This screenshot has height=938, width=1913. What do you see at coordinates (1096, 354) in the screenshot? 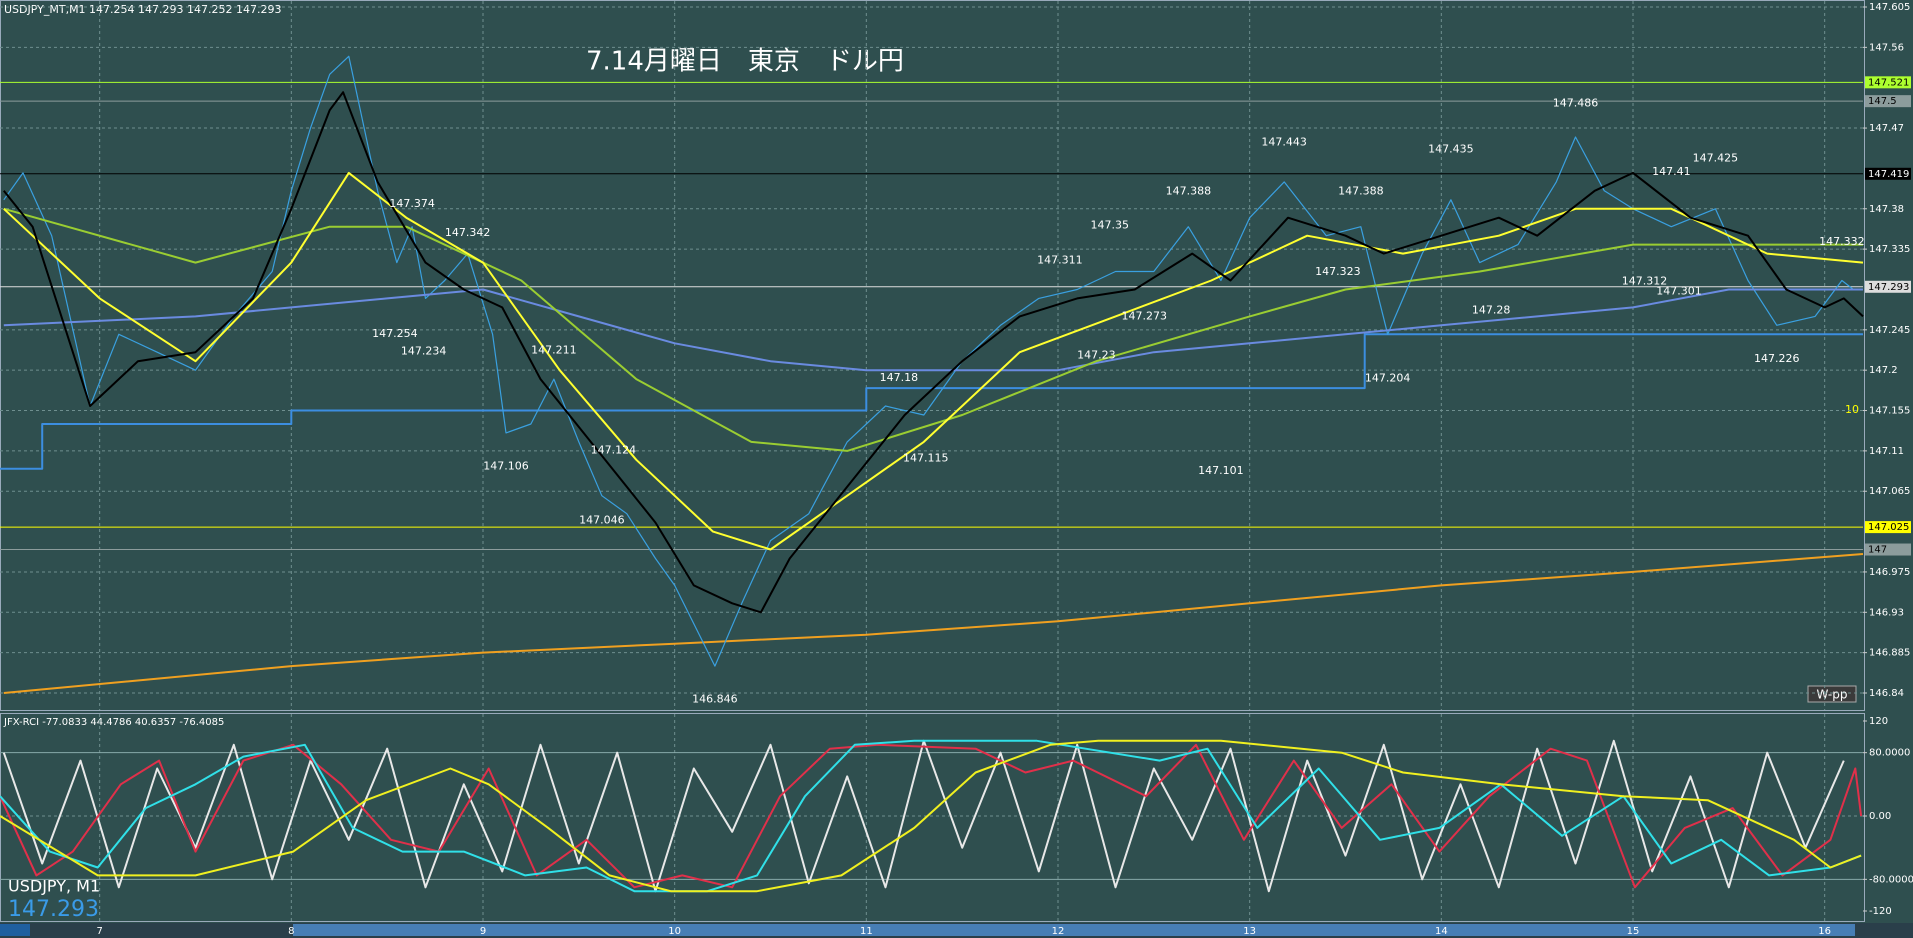
I see `low-label: 147.23` at bounding box center [1096, 354].